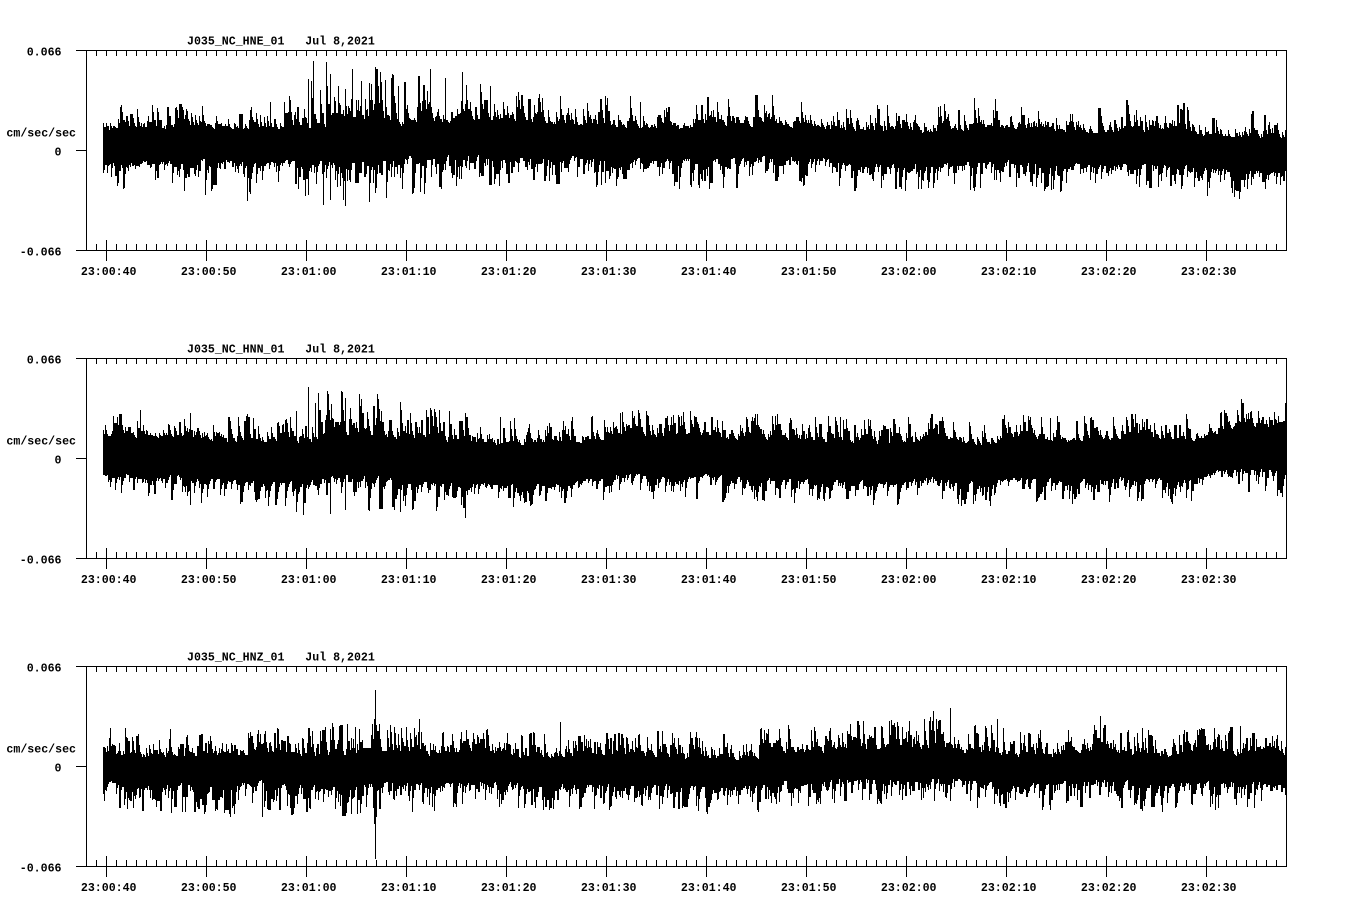 The height and width of the screenshot is (924, 1358). What do you see at coordinates (281, 42) in the screenshot?
I see `svg-text: J035_NC_HNE_01 Jul 8,2021` at bounding box center [281, 42].